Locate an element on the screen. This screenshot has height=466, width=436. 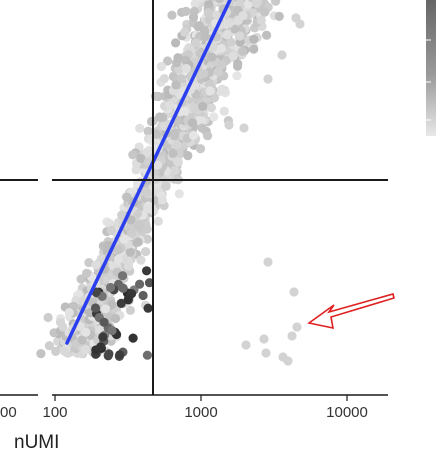
x-tick-label: 1000 is located at coordinates (200, 412).